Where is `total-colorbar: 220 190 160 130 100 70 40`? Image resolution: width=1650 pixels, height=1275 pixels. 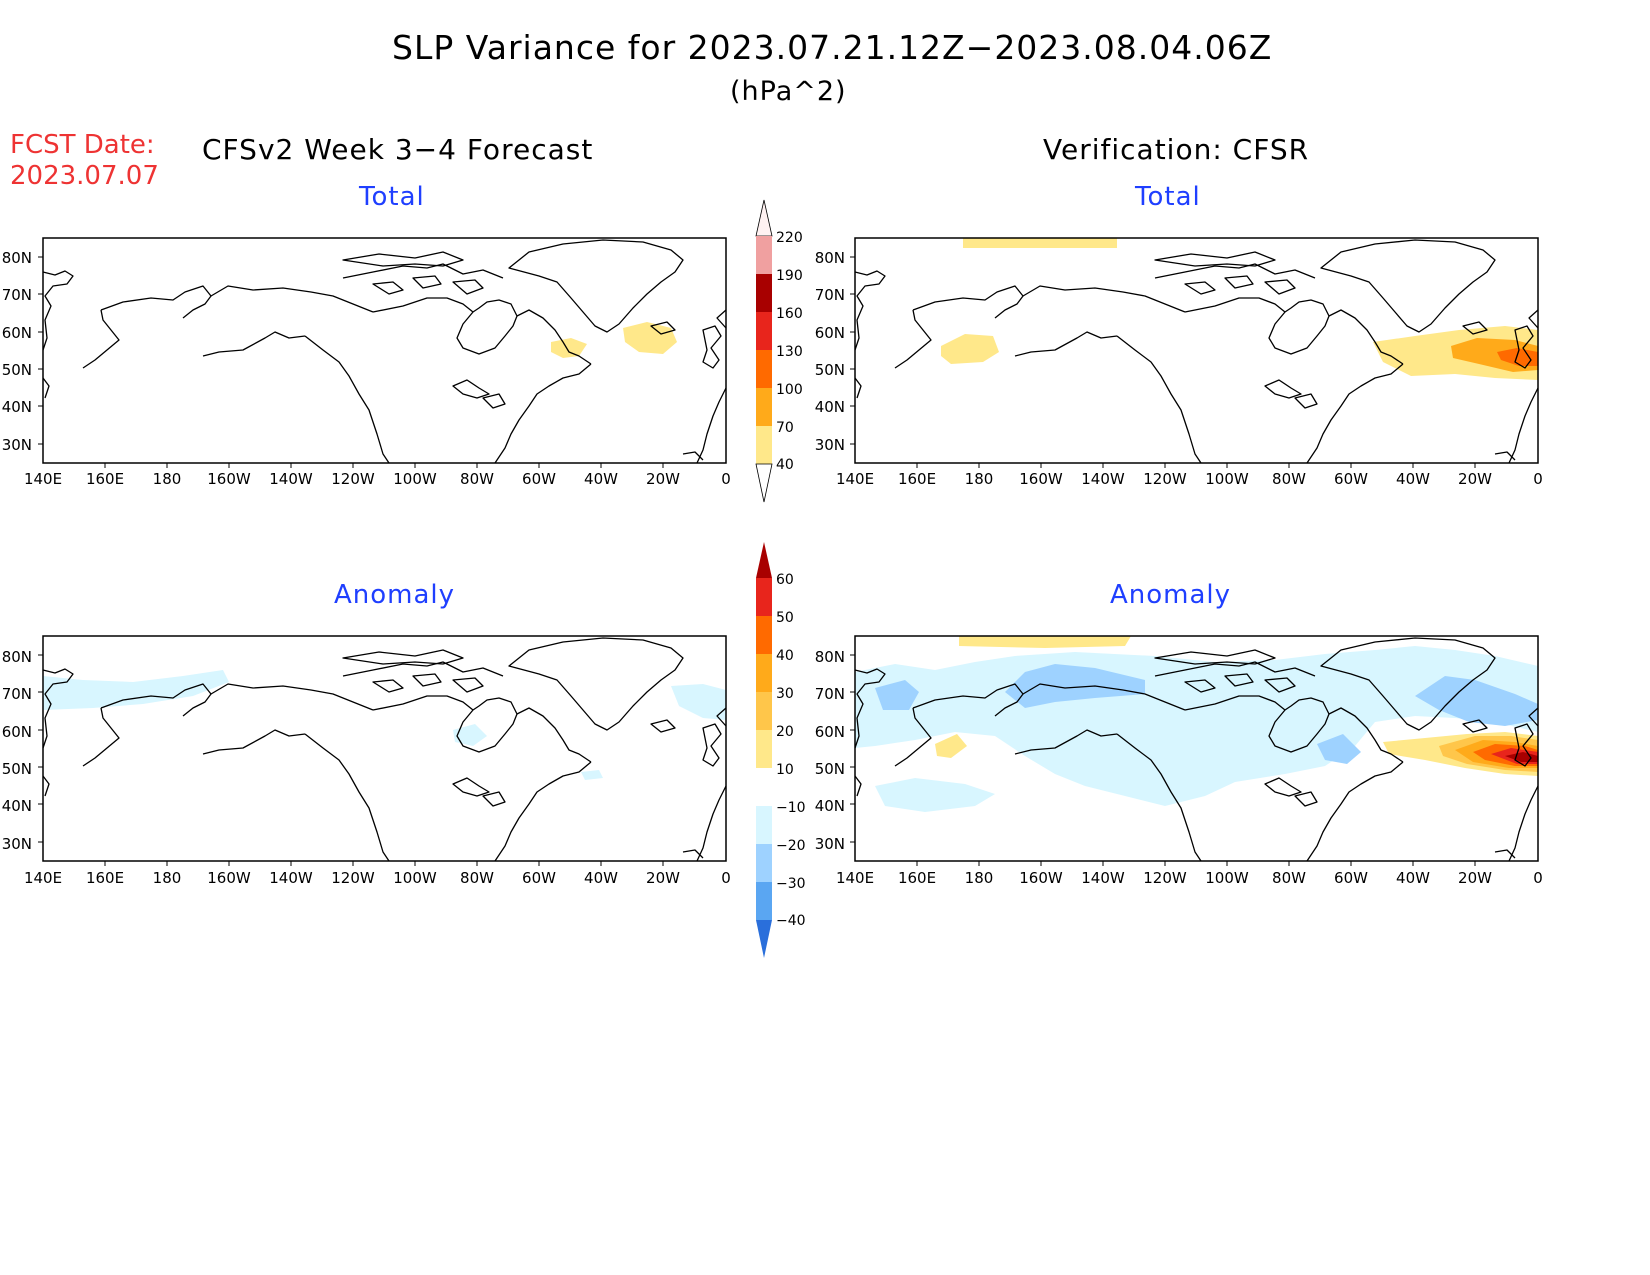
total-colorbar: 220 190 160 130 100 70 40 is located at coordinates (779, 351).